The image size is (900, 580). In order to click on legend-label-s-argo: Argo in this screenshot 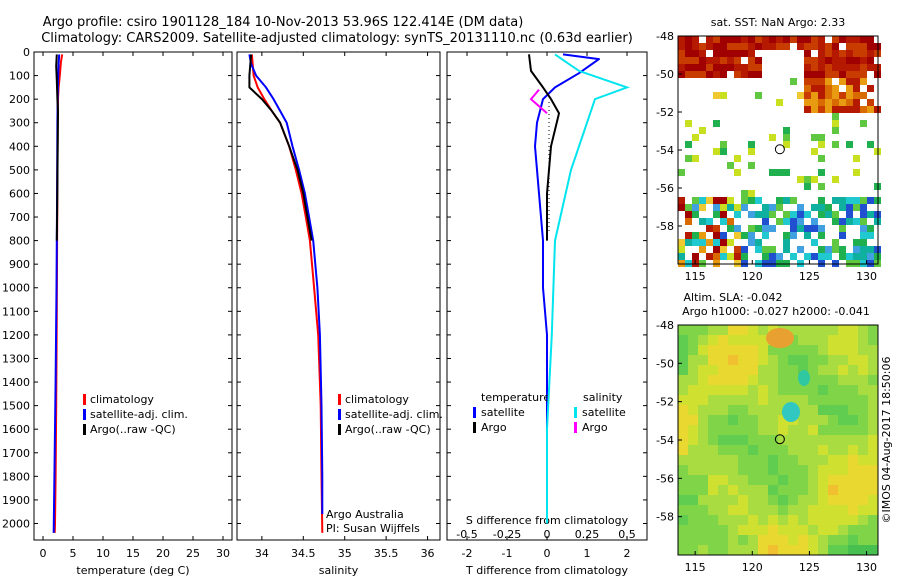, I will do `click(595, 427)`.